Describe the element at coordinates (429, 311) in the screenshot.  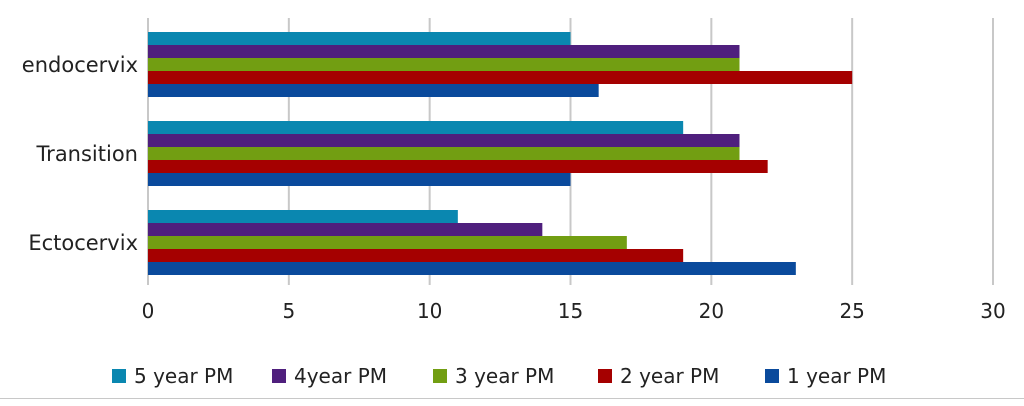
I see `x-tick-label: 10` at that location.